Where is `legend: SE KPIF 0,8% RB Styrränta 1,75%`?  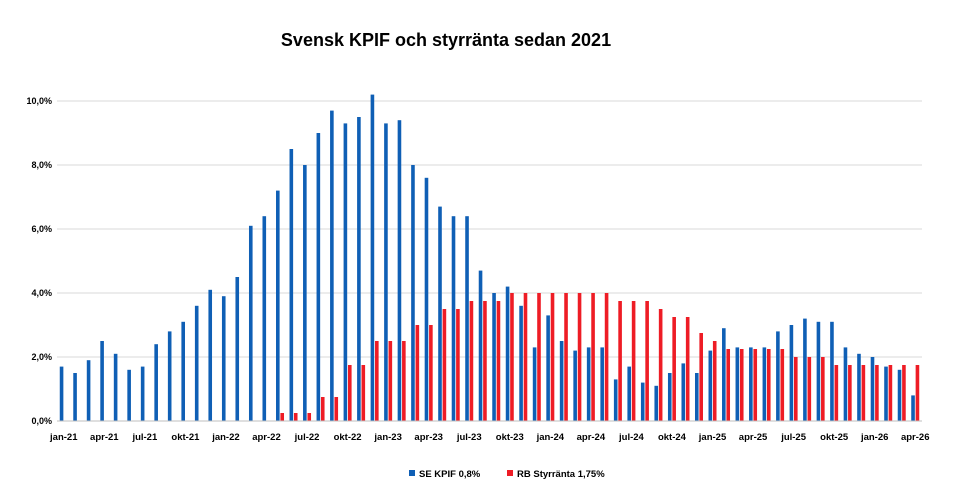 legend: SE KPIF 0,8% RB Styrränta 1,75% is located at coordinates (507, 474).